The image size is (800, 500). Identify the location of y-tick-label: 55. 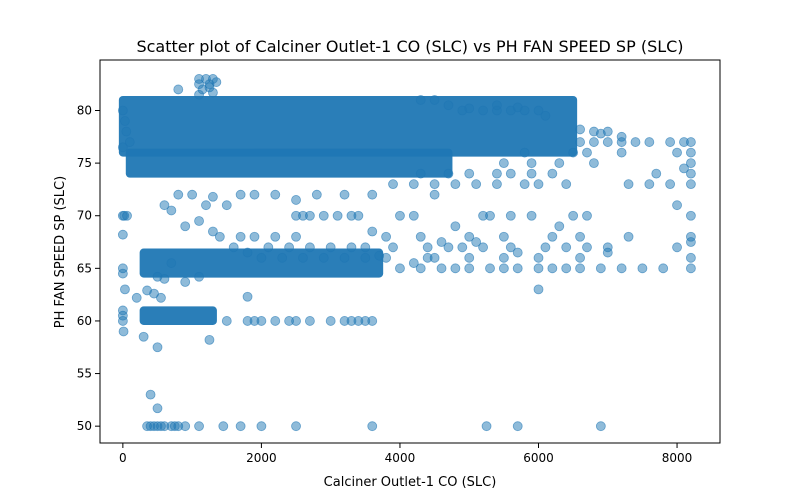
(84, 374).